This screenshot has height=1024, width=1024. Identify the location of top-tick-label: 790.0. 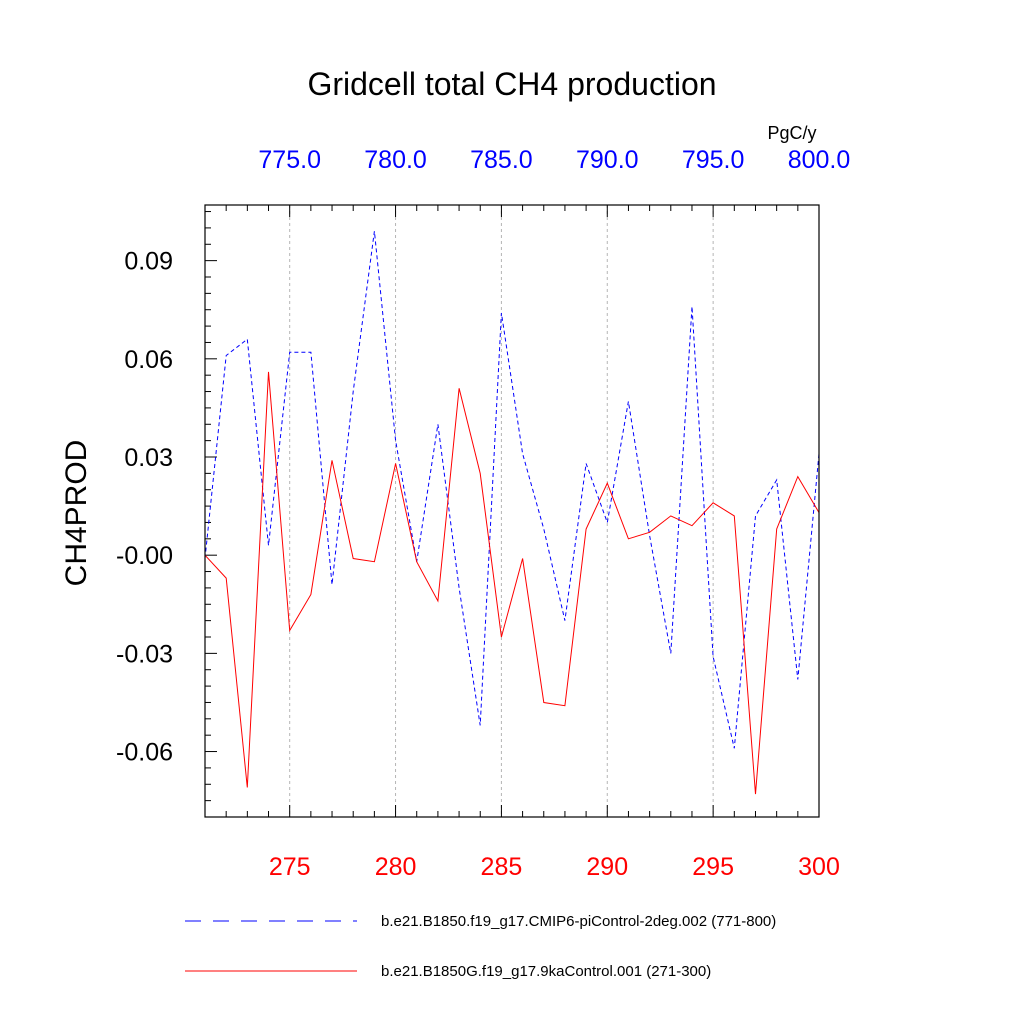
(607, 160).